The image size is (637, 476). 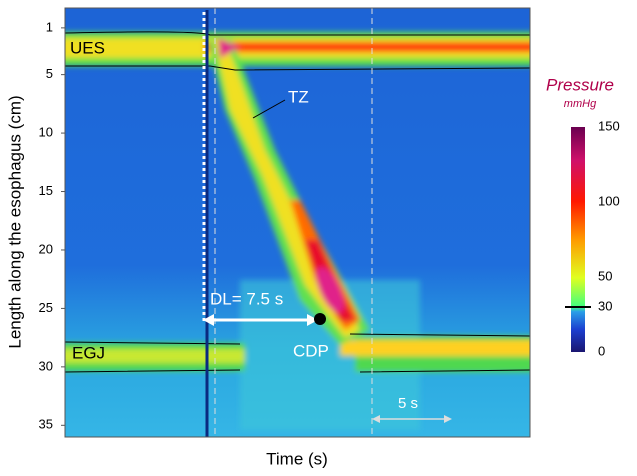 What do you see at coordinates (88, 352) in the screenshot?
I see `annotation: EGJ` at bounding box center [88, 352].